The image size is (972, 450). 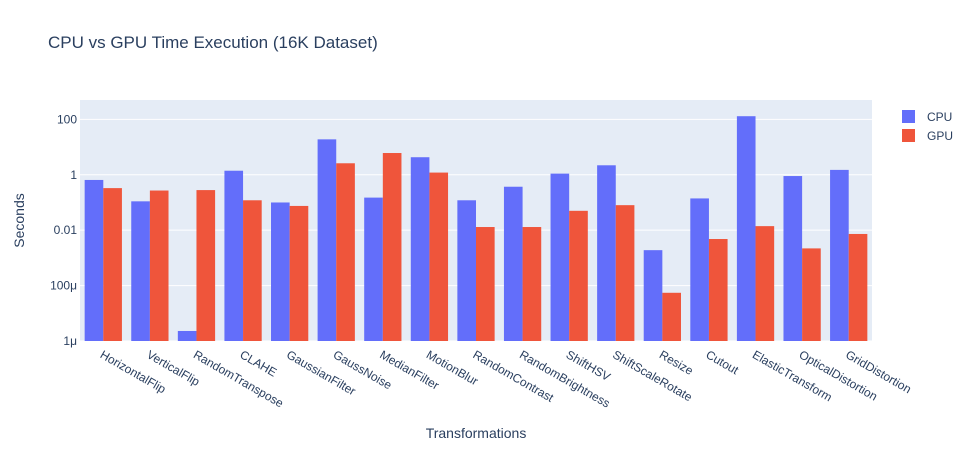 What do you see at coordinates (439, 256) in the screenshot?
I see `bar-gpu-motionblur` at bounding box center [439, 256].